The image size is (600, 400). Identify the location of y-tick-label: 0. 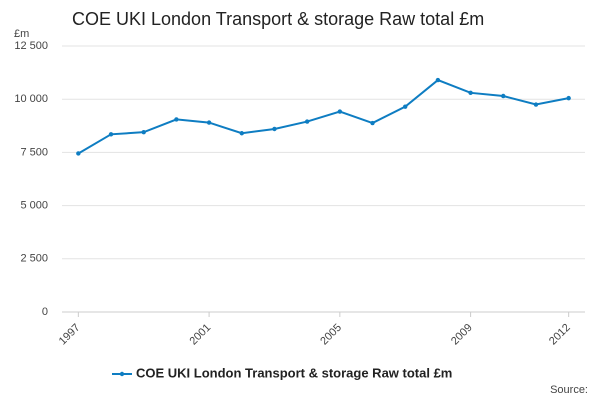
(45, 312).